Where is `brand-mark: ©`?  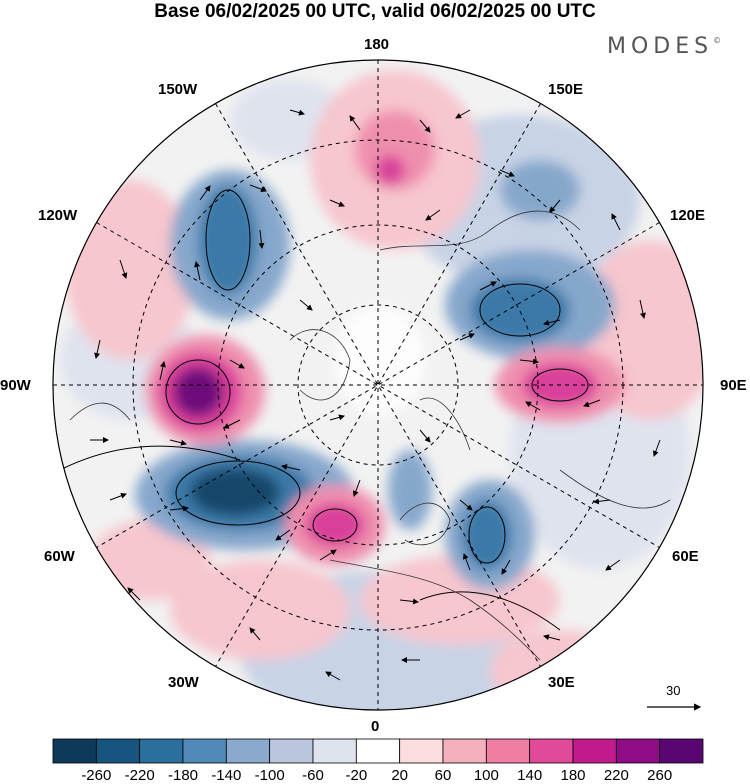 brand-mark: © is located at coordinates (717, 40).